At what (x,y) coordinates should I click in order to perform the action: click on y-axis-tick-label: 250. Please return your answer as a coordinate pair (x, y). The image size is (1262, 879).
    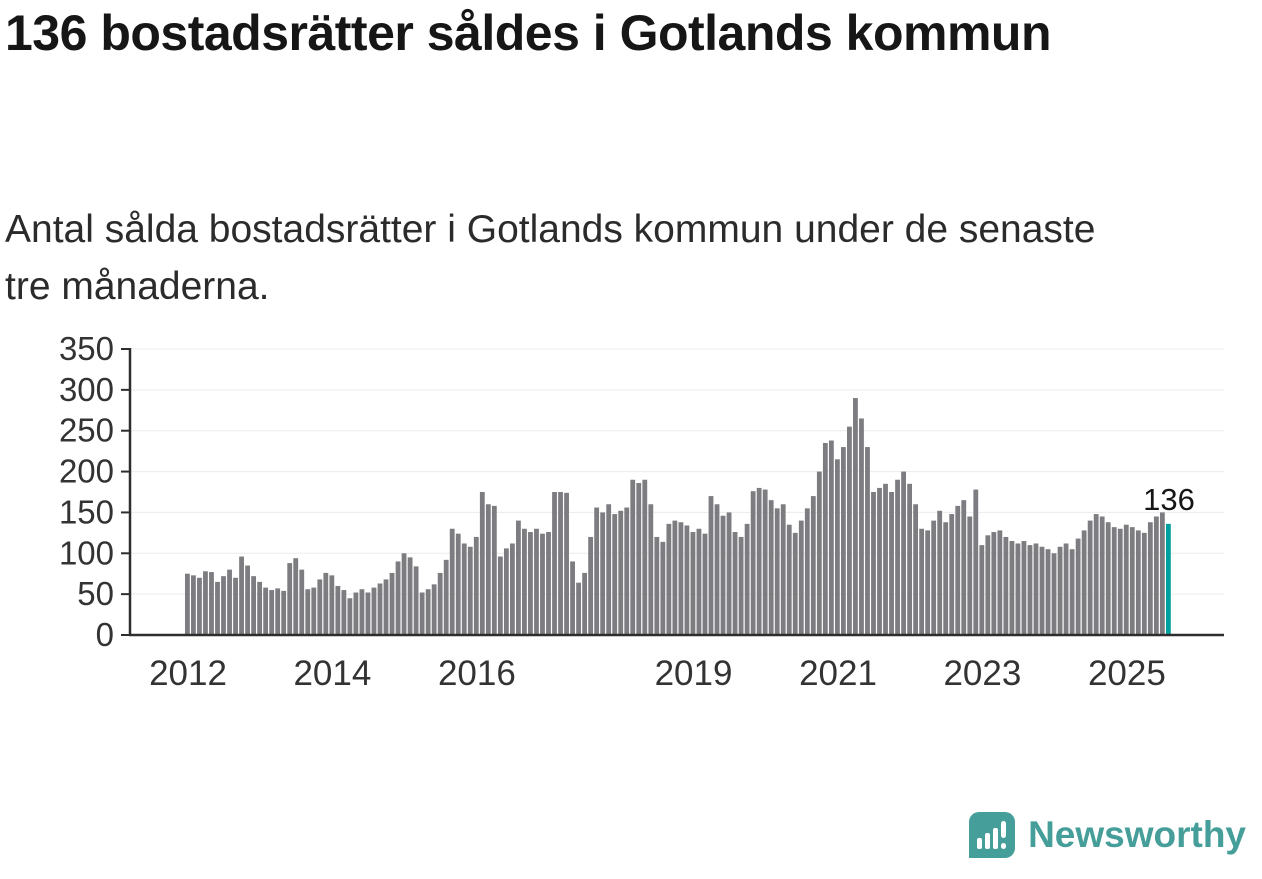
    Looking at the image, I should click on (86, 430).